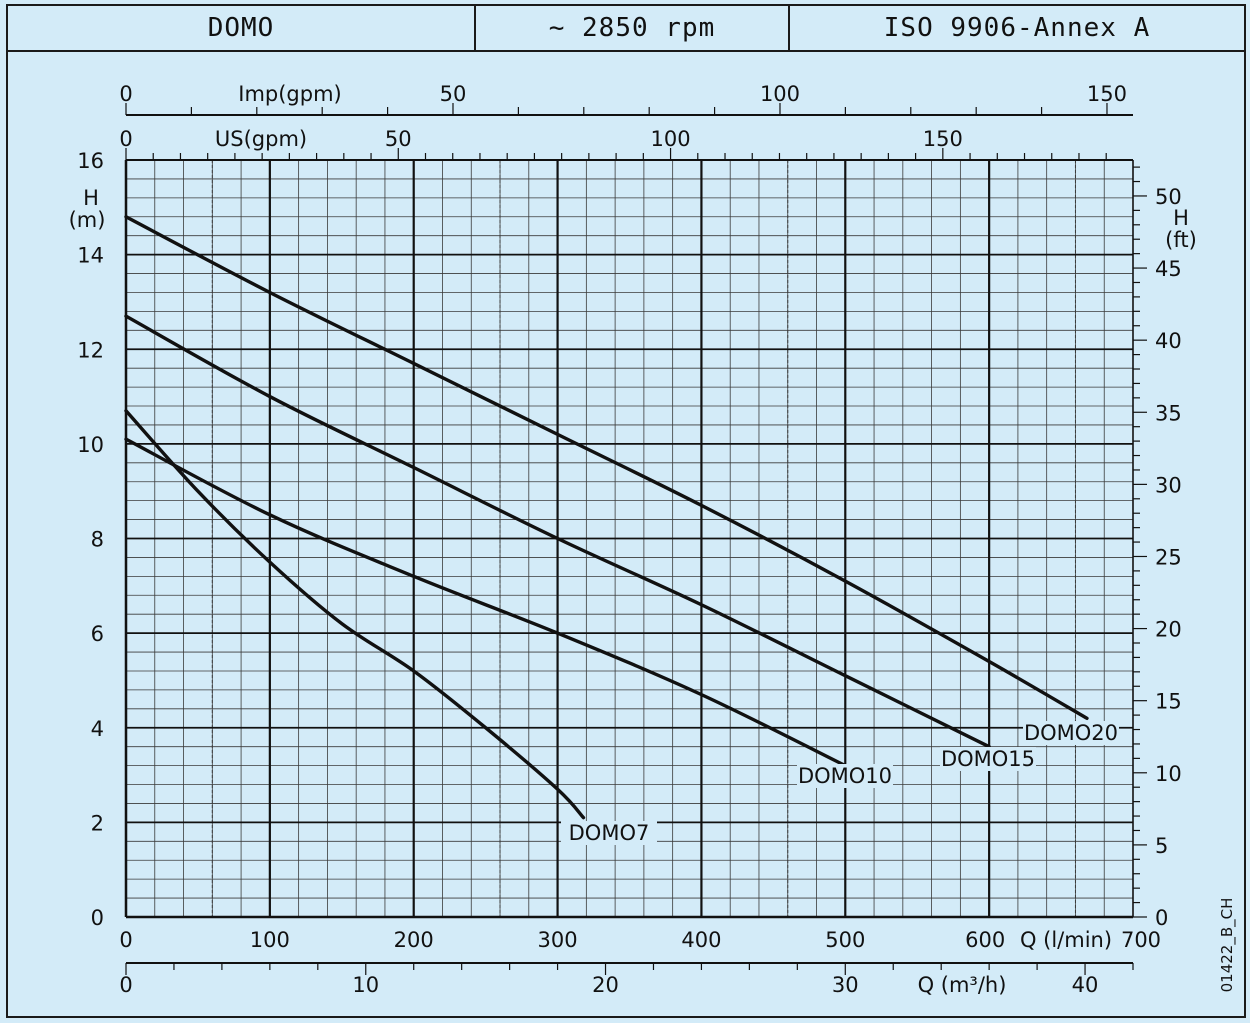 The width and height of the screenshot is (1250, 1023). I want to click on x-tick-label: 600, so click(985, 940).